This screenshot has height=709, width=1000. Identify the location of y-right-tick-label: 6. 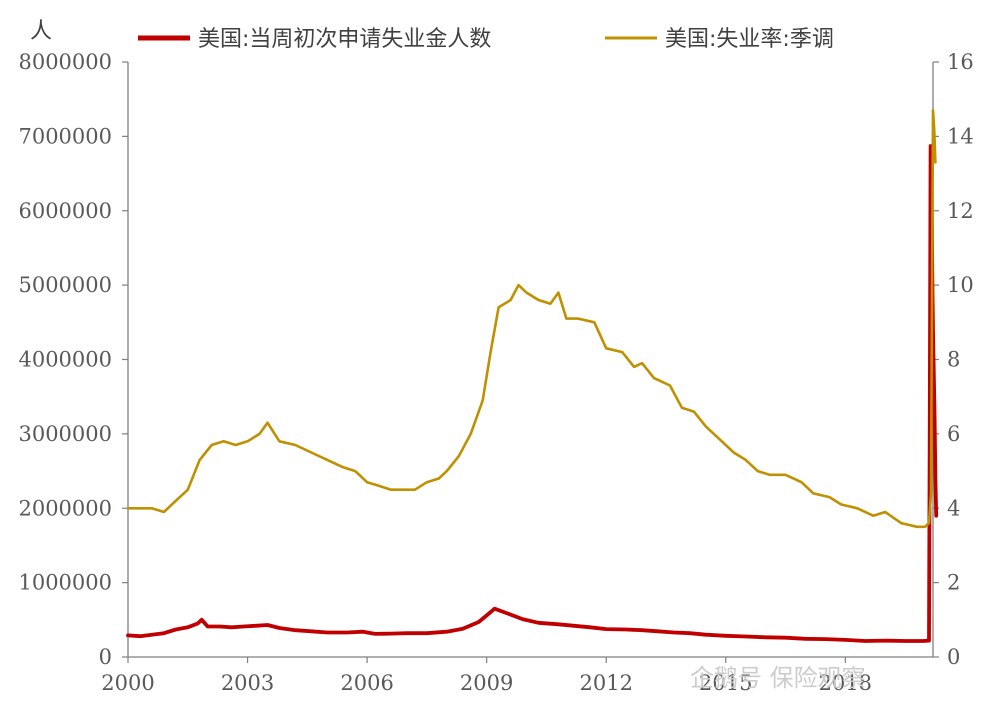
(953, 434).